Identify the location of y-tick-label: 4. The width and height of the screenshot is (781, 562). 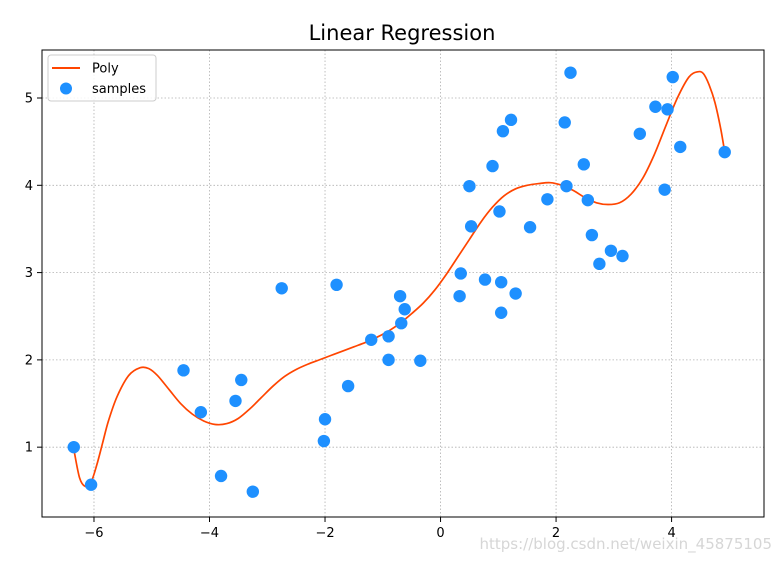
(29, 186).